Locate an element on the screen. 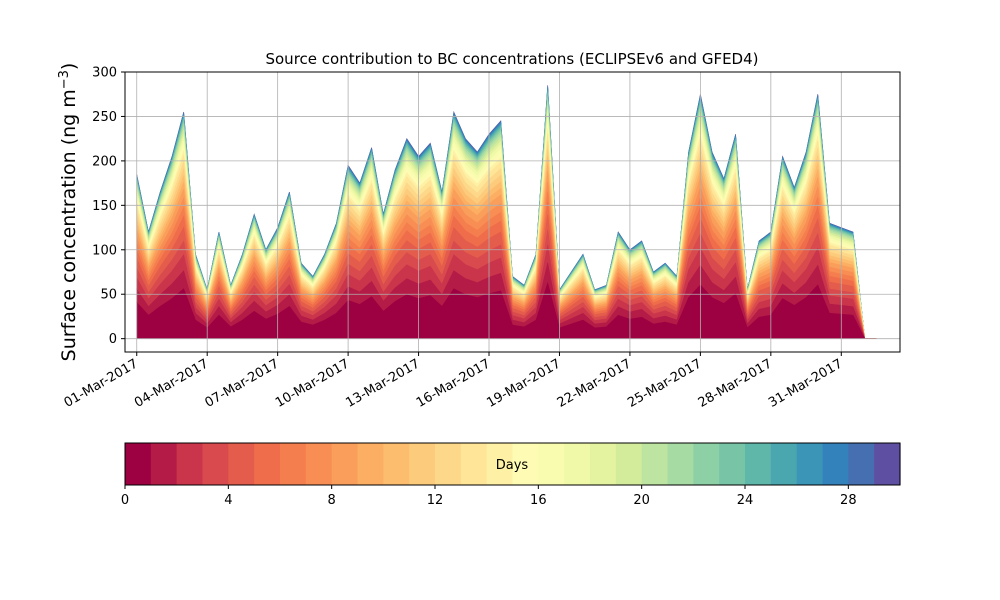  x-tick-label: 07-Mar-2017 is located at coordinates (242, 383).